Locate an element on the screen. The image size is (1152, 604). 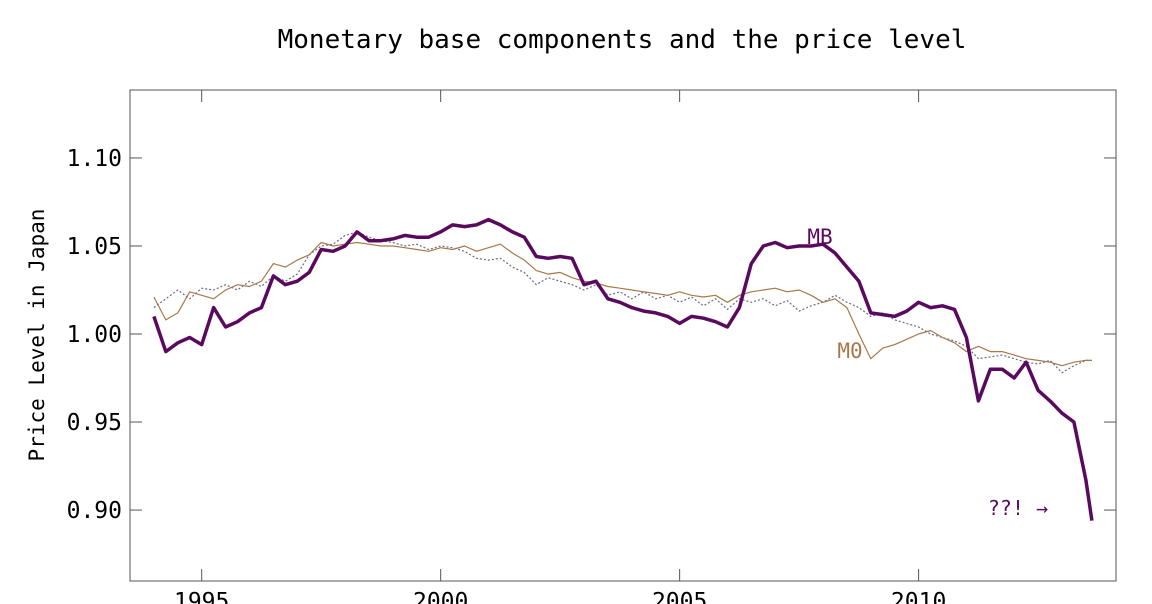
series-label: MB is located at coordinates (819, 237).